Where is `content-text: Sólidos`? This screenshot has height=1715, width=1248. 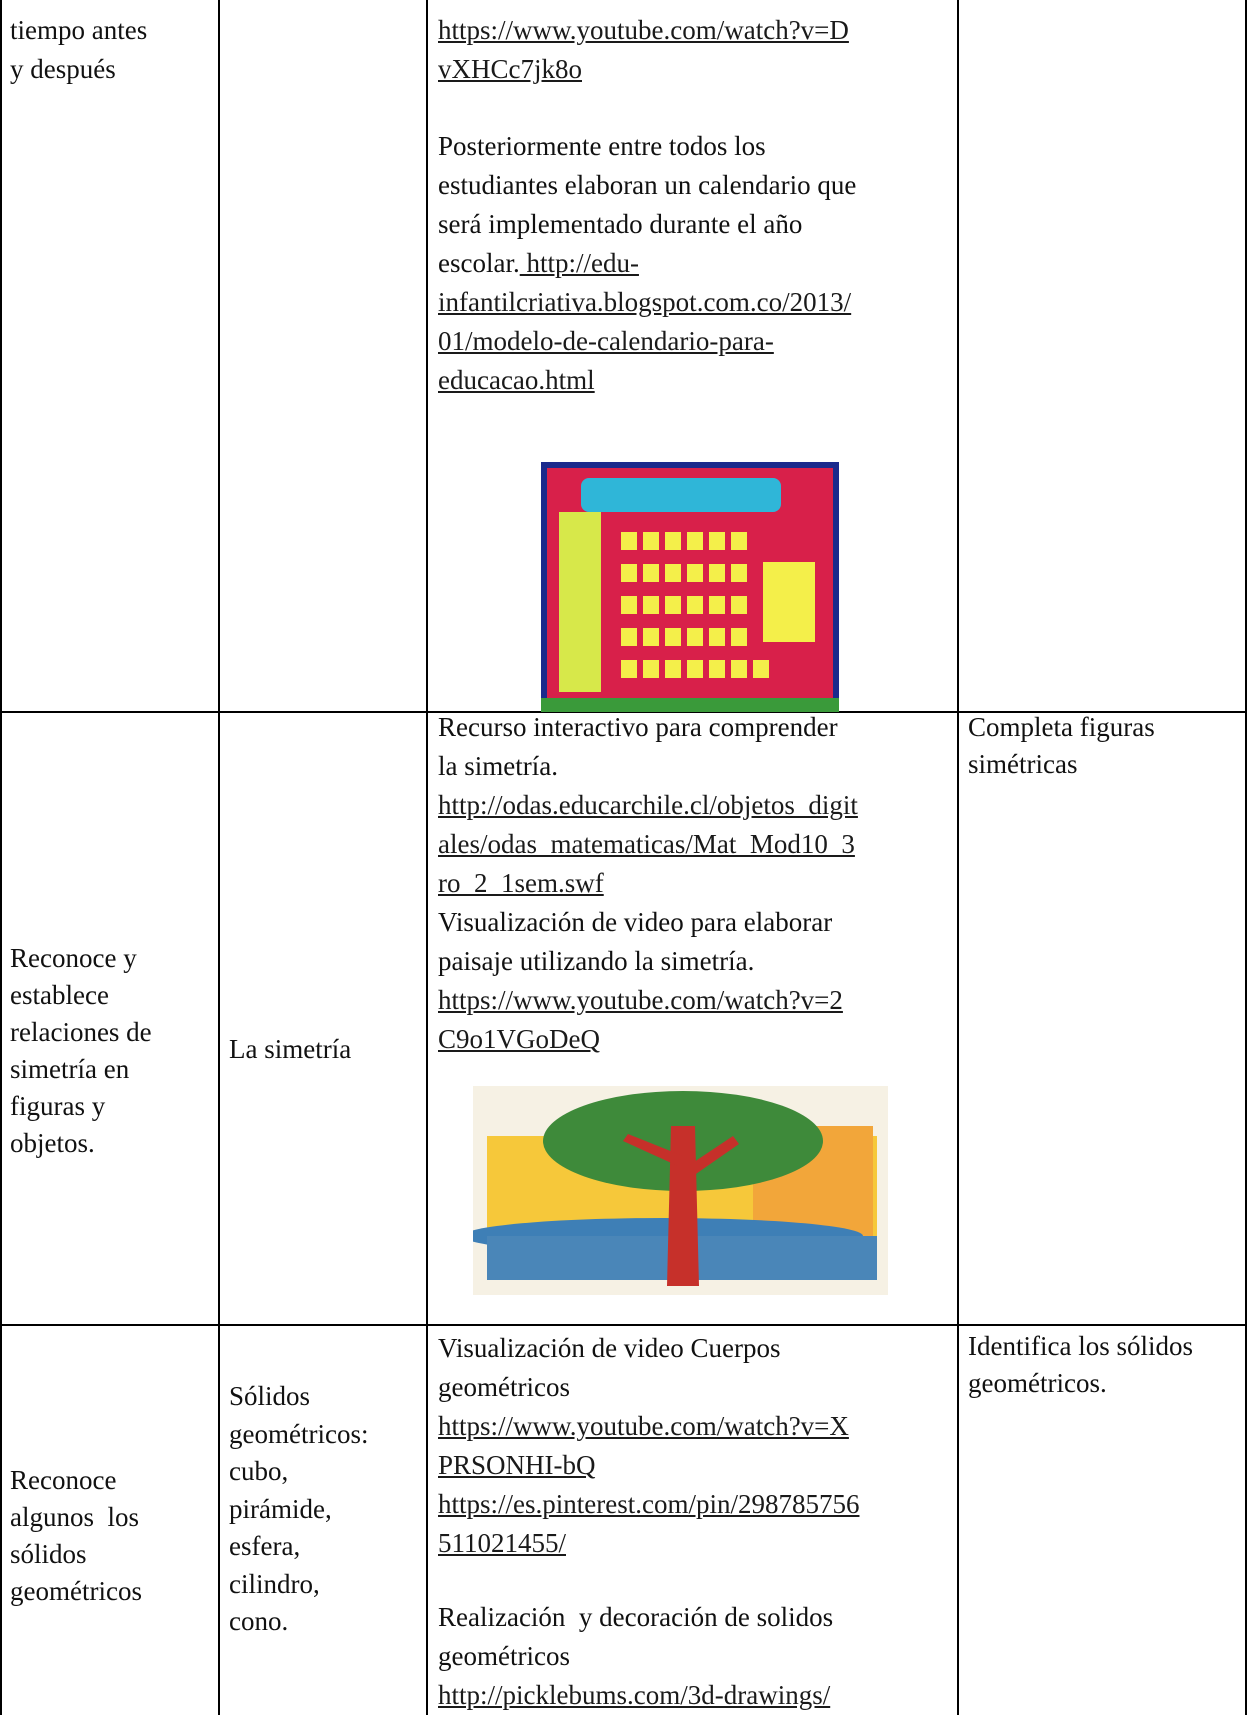
content-text: Sólidos is located at coordinates (270, 1396).